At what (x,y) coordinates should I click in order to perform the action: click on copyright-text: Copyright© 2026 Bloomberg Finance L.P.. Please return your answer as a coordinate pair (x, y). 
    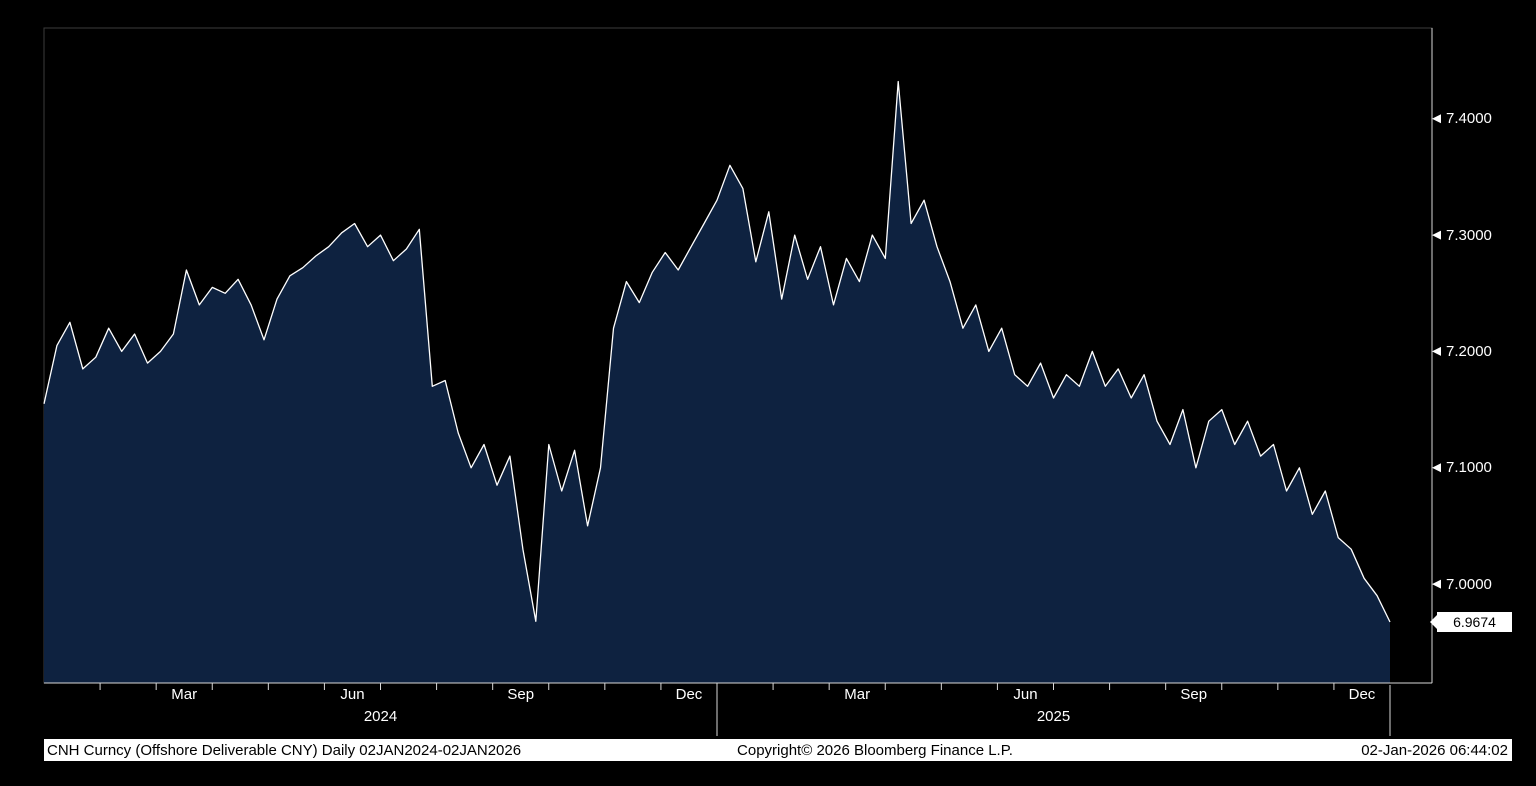
    Looking at the image, I should click on (875, 750).